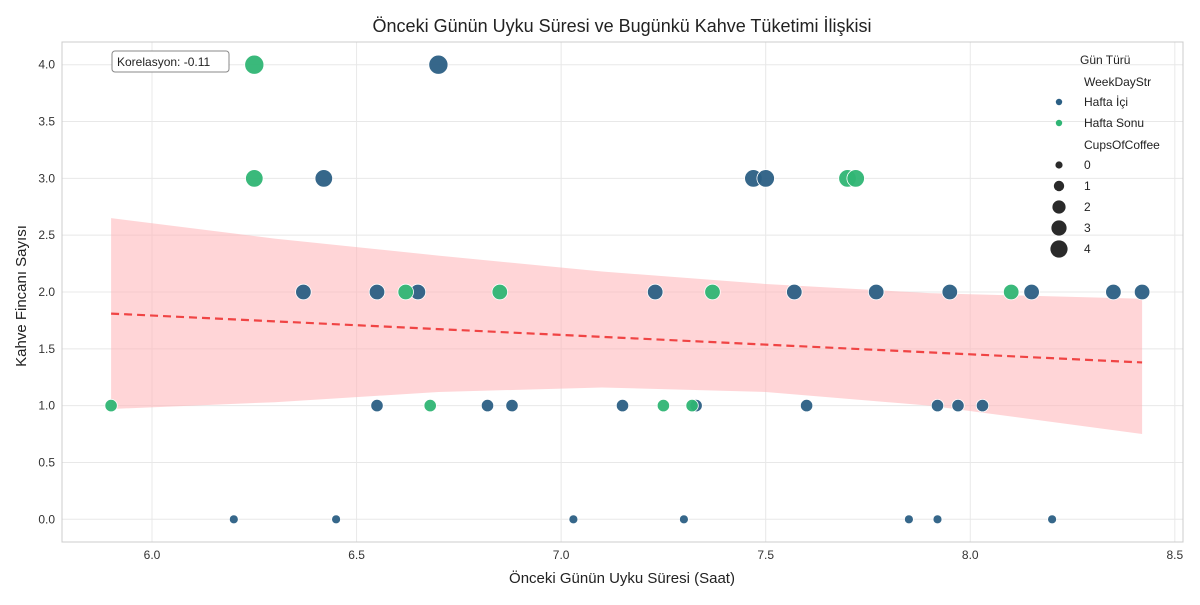 Image resolution: width=1200 pixels, height=605 pixels. Describe the element at coordinates (46, 292) in the screenshot. I see `y-tick-label: 2.0` at that location.